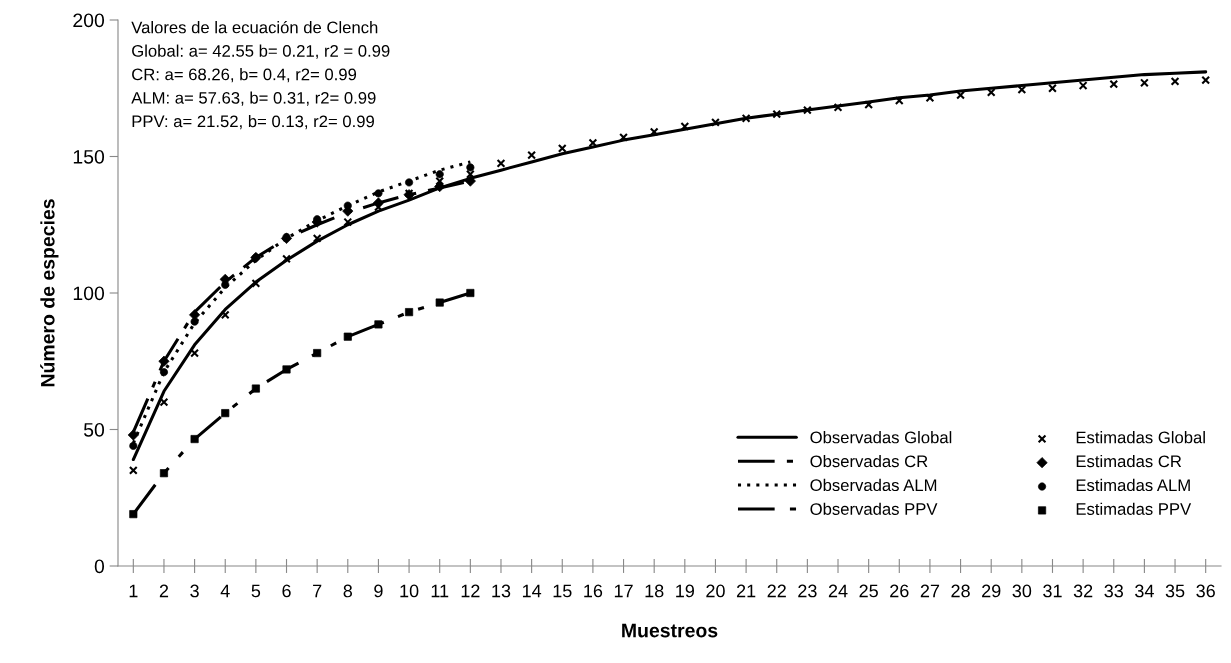  What do you see at coordinates (685, 591) in the screenshot?
I see `x-tick-label: 19` at bounding box center [685, 591].